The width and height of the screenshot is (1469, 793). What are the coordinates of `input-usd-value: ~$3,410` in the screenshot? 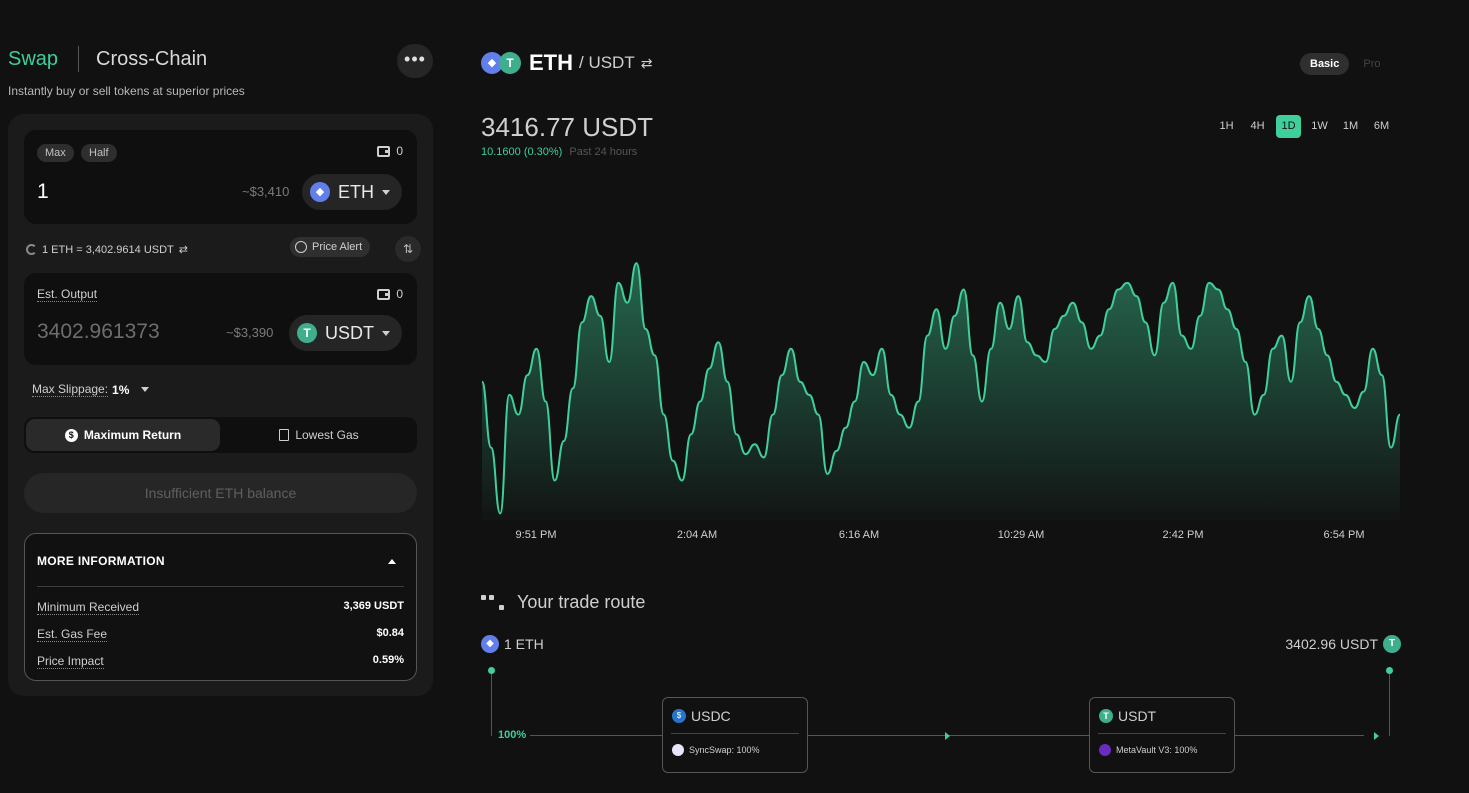 It's located at (266, 191).